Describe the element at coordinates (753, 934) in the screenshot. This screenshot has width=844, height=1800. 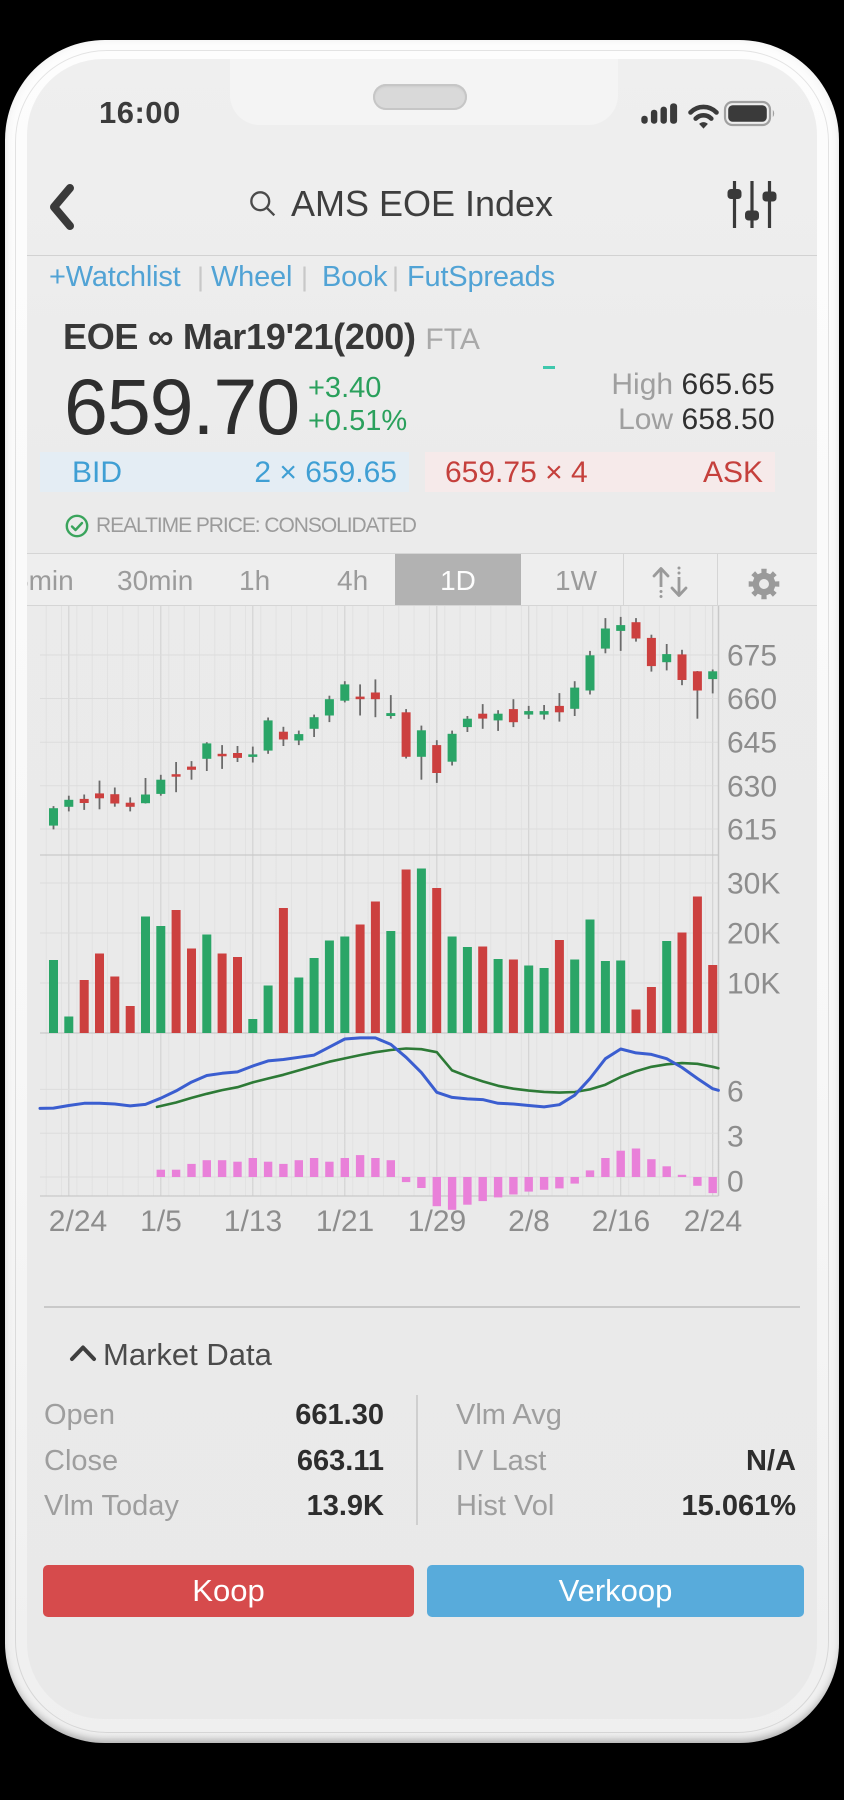
I see `svg-text: 20K` at that location.